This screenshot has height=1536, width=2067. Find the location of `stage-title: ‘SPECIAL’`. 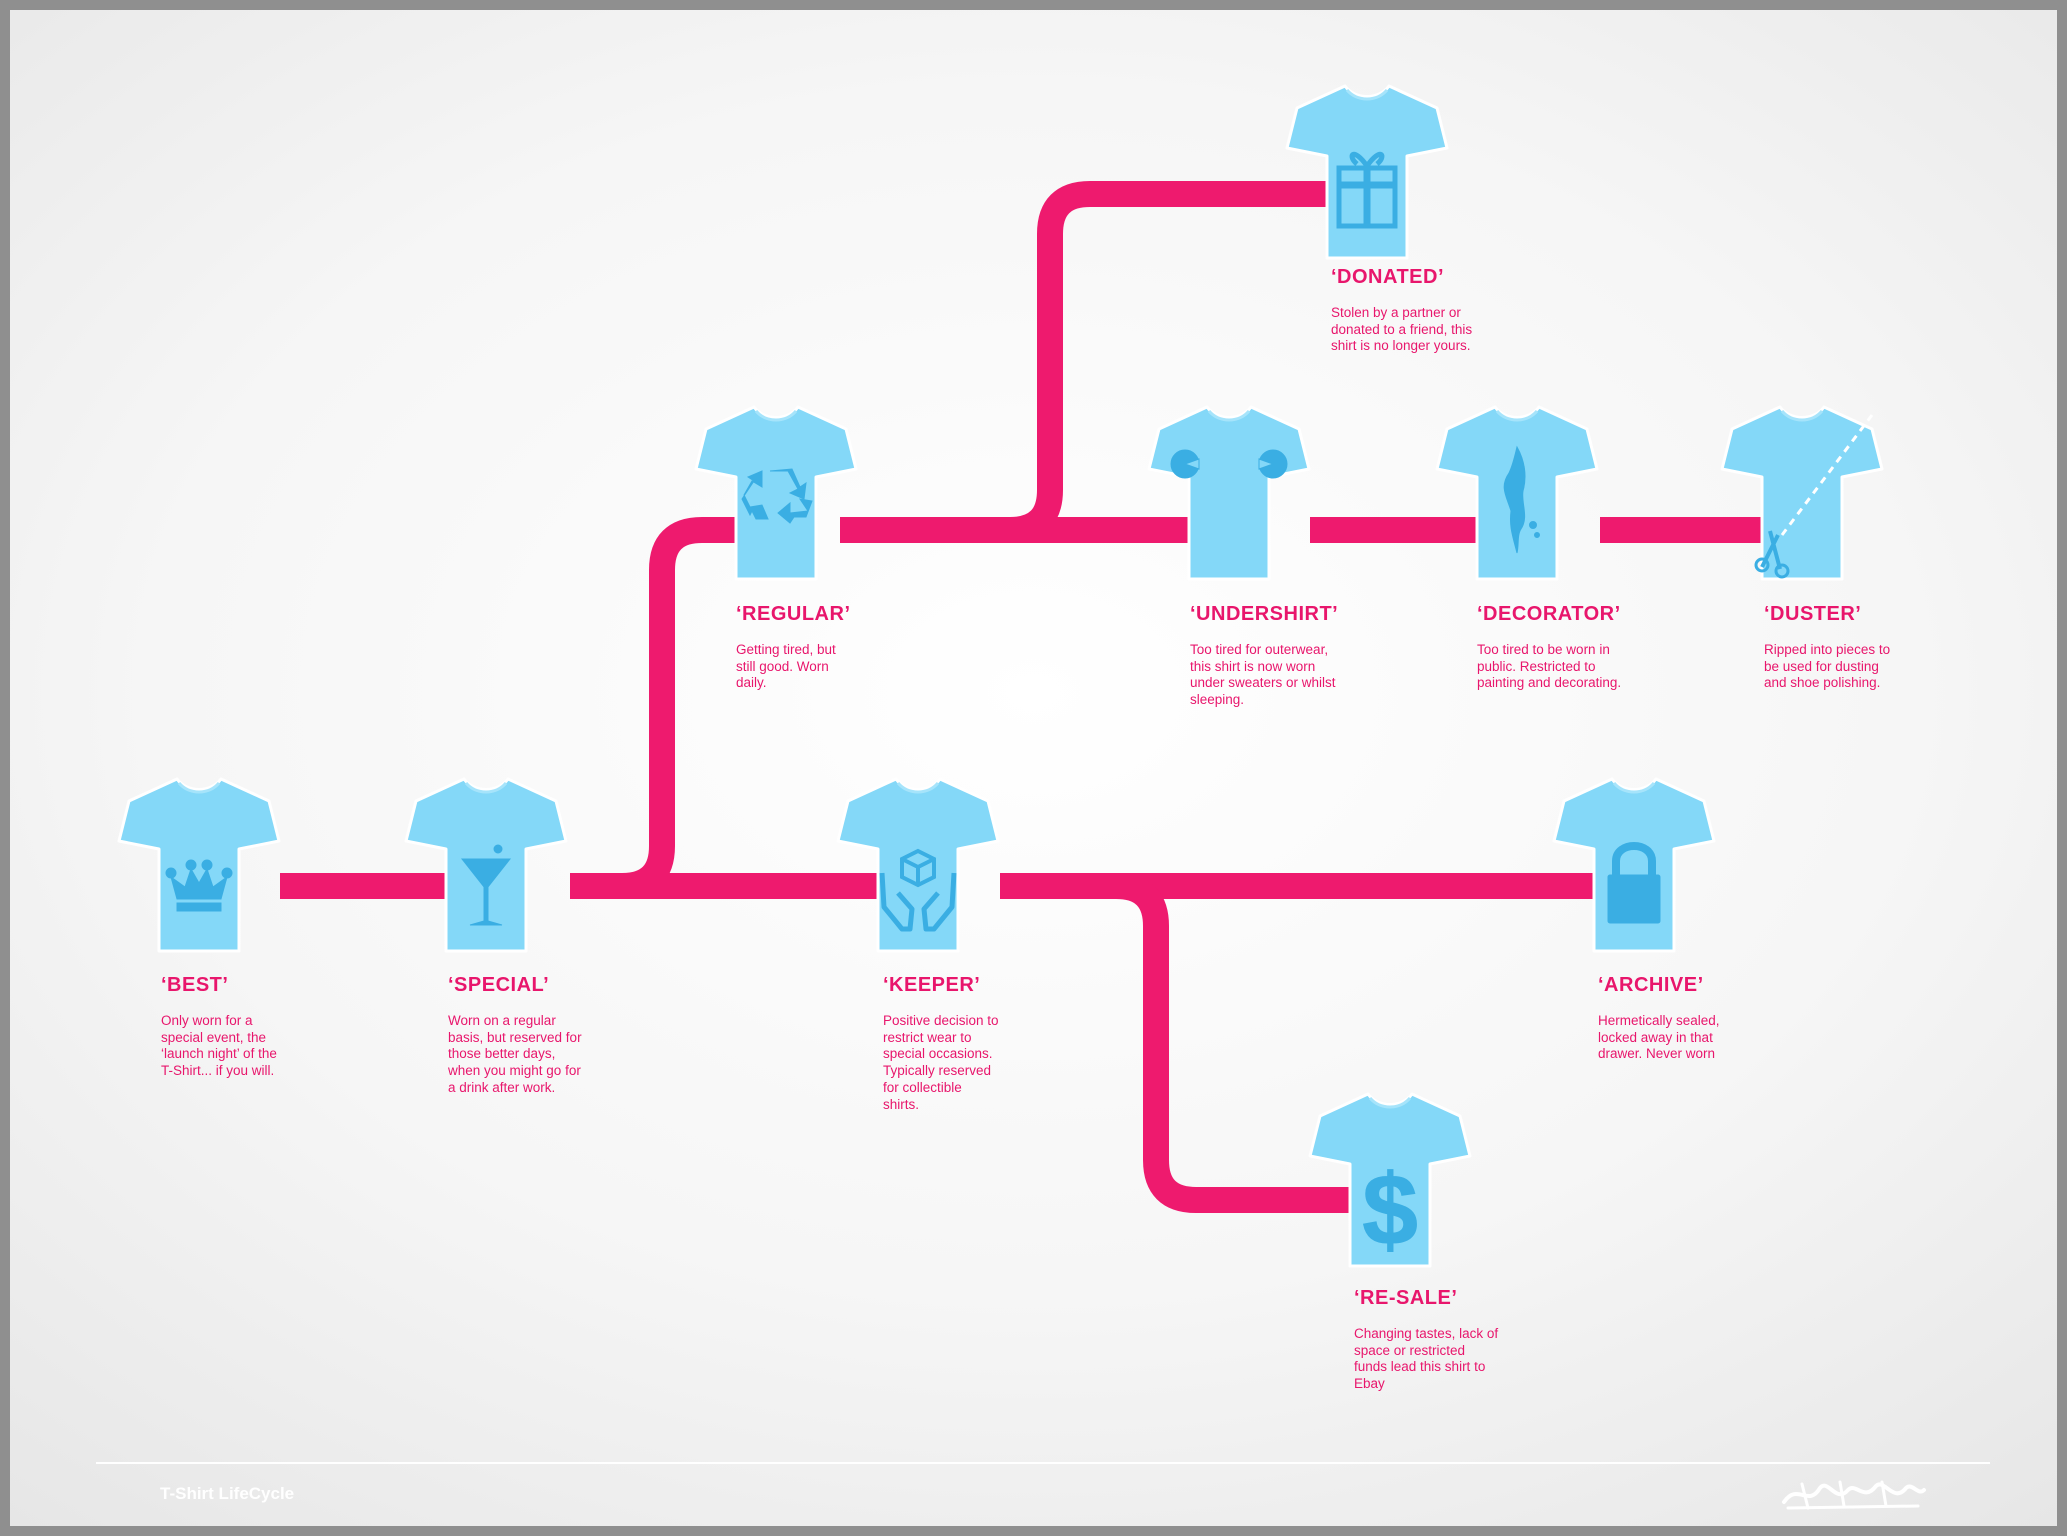

stage-title: ‘SPECIAL’ is located at coordinates (499, 985).